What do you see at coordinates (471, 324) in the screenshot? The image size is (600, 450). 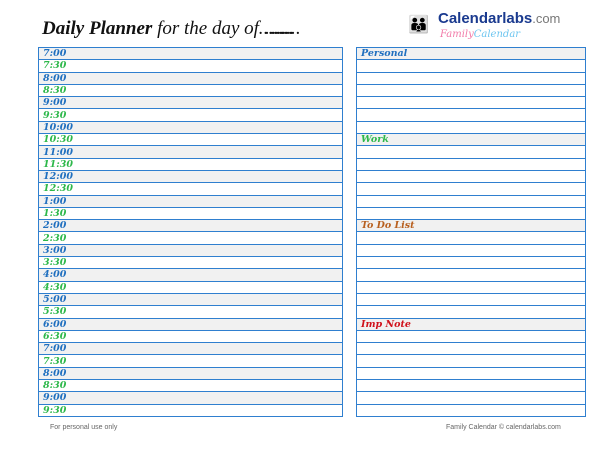 I see `section-header: Imp Note` at bounding box center [471, 324].